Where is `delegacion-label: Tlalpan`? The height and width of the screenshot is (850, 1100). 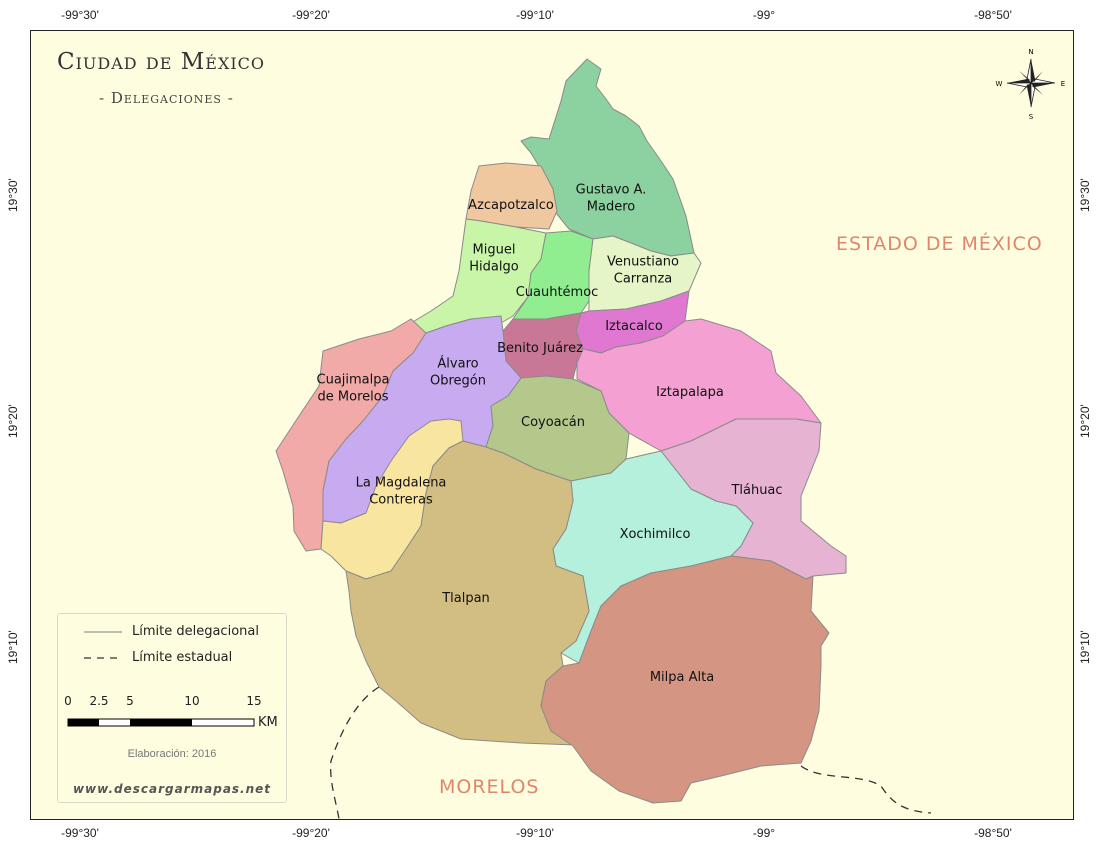 delegacion-label: Tlalpan is located at coordinates (465, 598).